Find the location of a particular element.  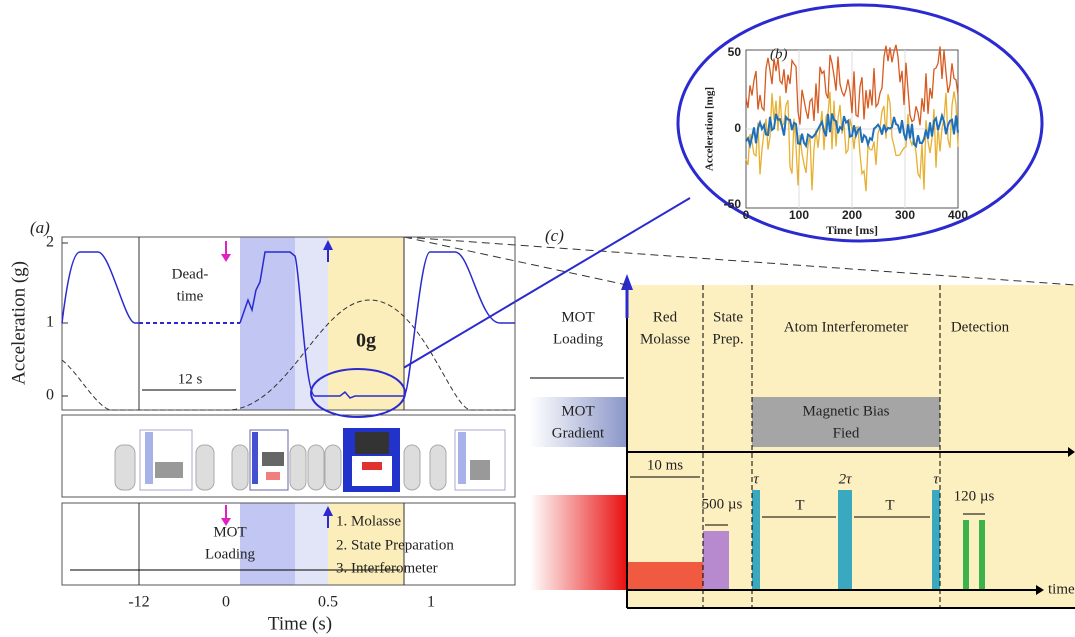

y-tick-label: 1 is located at coordinates (50, 322).